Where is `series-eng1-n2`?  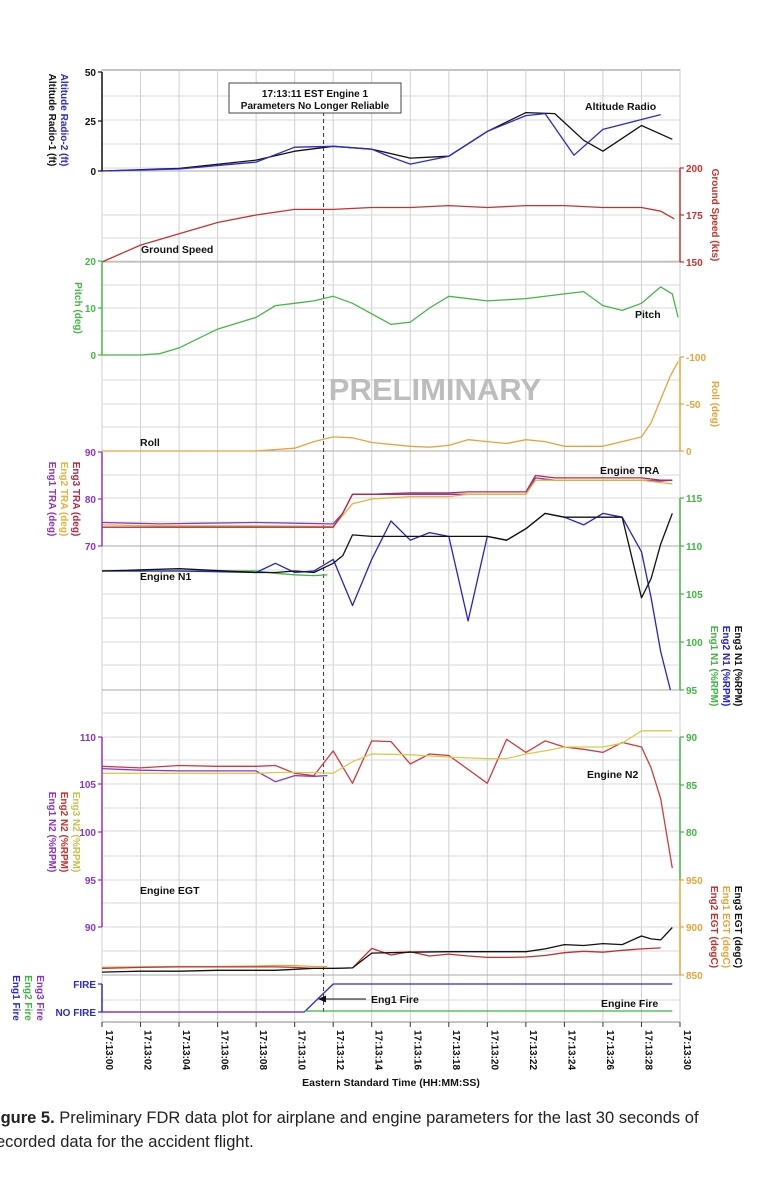 series-eng1-n2 is located at coordinates (214, 775).